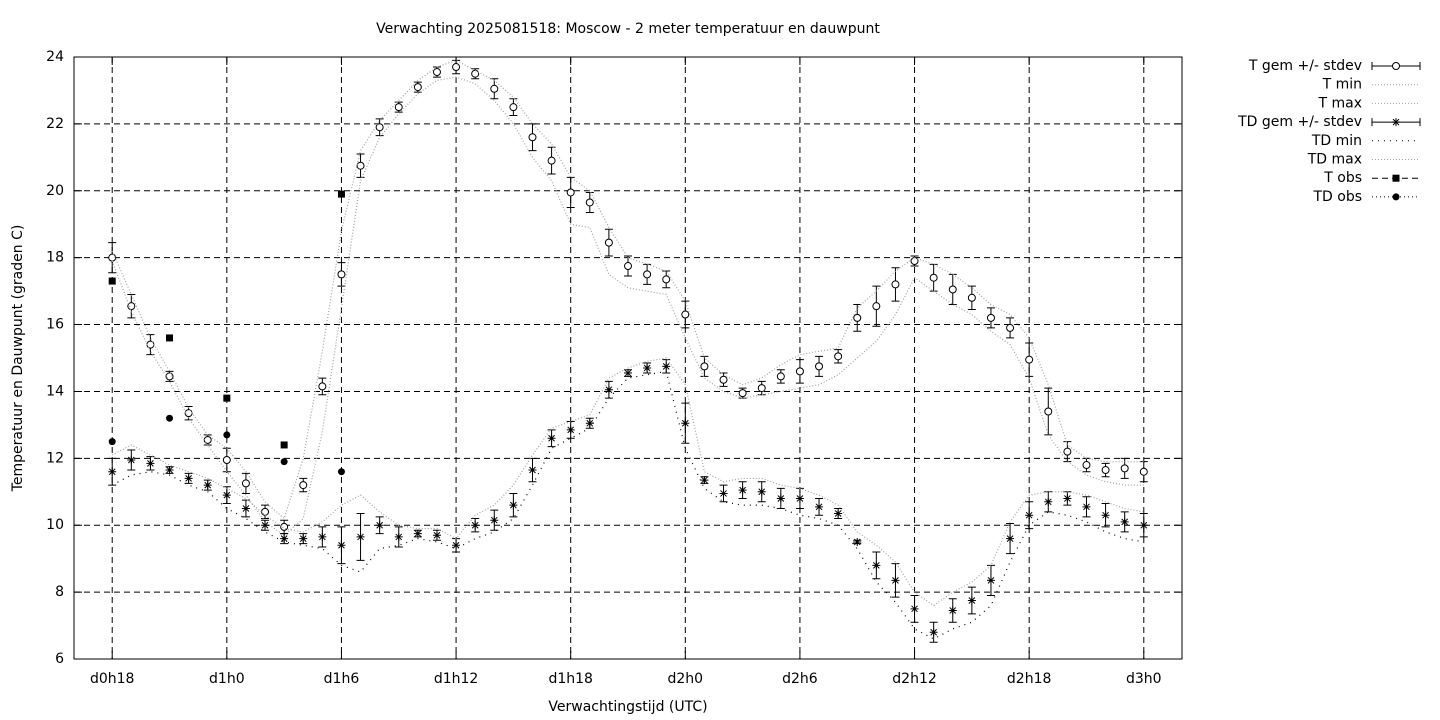 Image resolution: width=1440 pixels, height=720 pixels. Describe the element at coordinates (55, 391) in the screenshot. I see `y-tick-label: 14` at that location.